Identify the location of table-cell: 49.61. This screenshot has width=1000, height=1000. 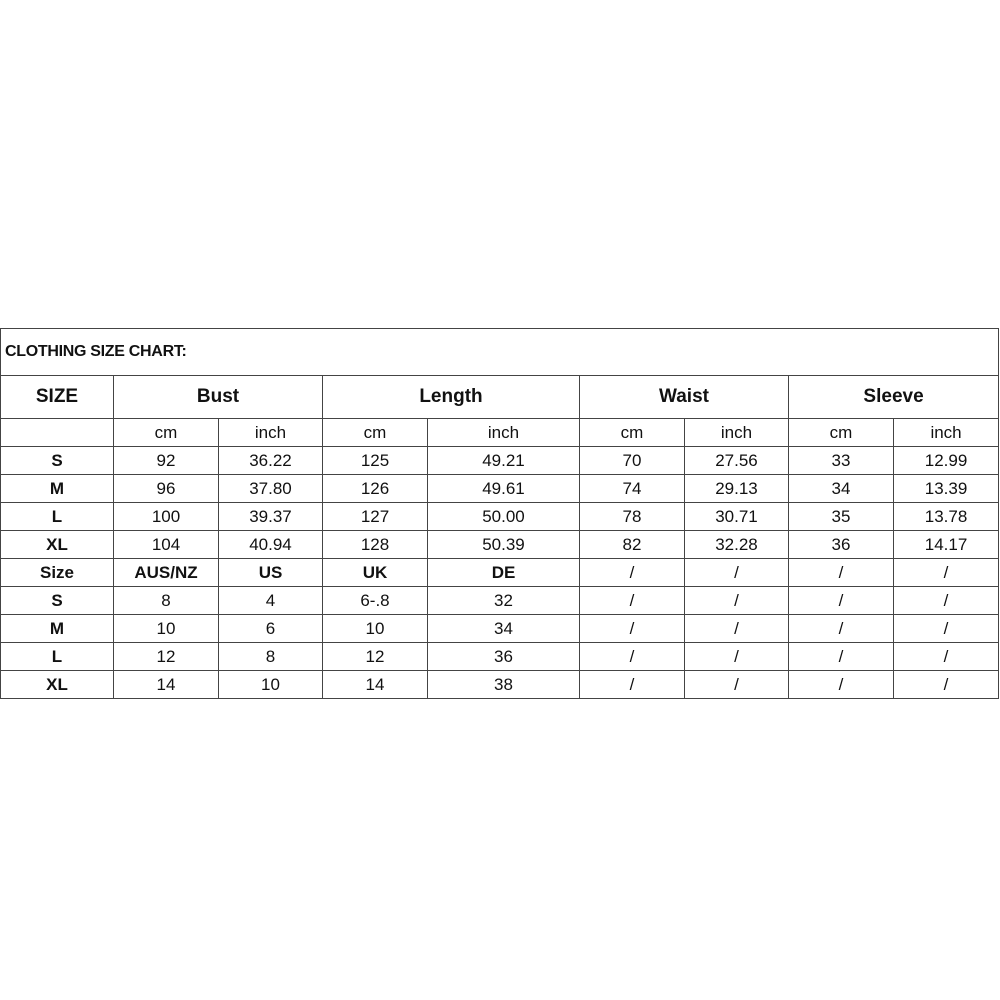
(503, 488).